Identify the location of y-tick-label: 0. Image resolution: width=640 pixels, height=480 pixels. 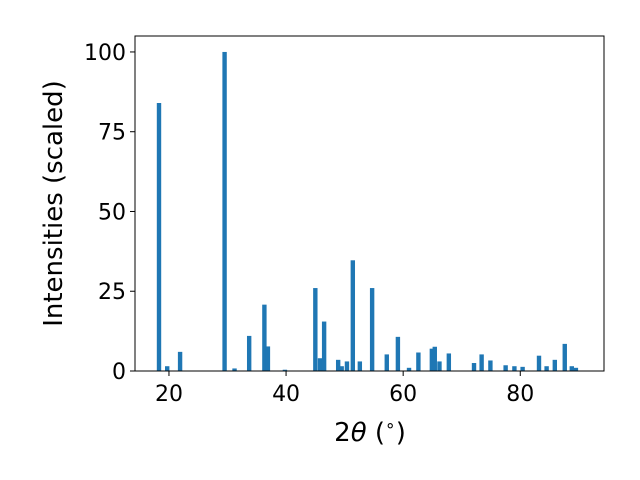
(119, 372).